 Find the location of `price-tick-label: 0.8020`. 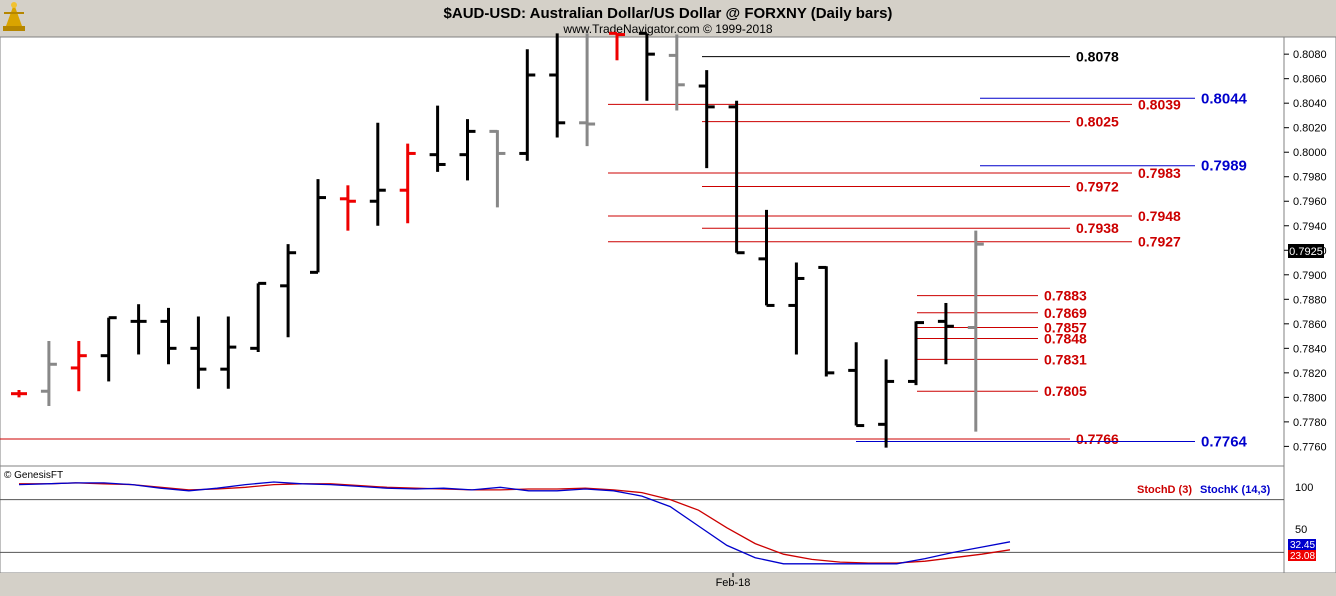

price-tick-label: 0.8020 is located at coordinates (1310, 129).